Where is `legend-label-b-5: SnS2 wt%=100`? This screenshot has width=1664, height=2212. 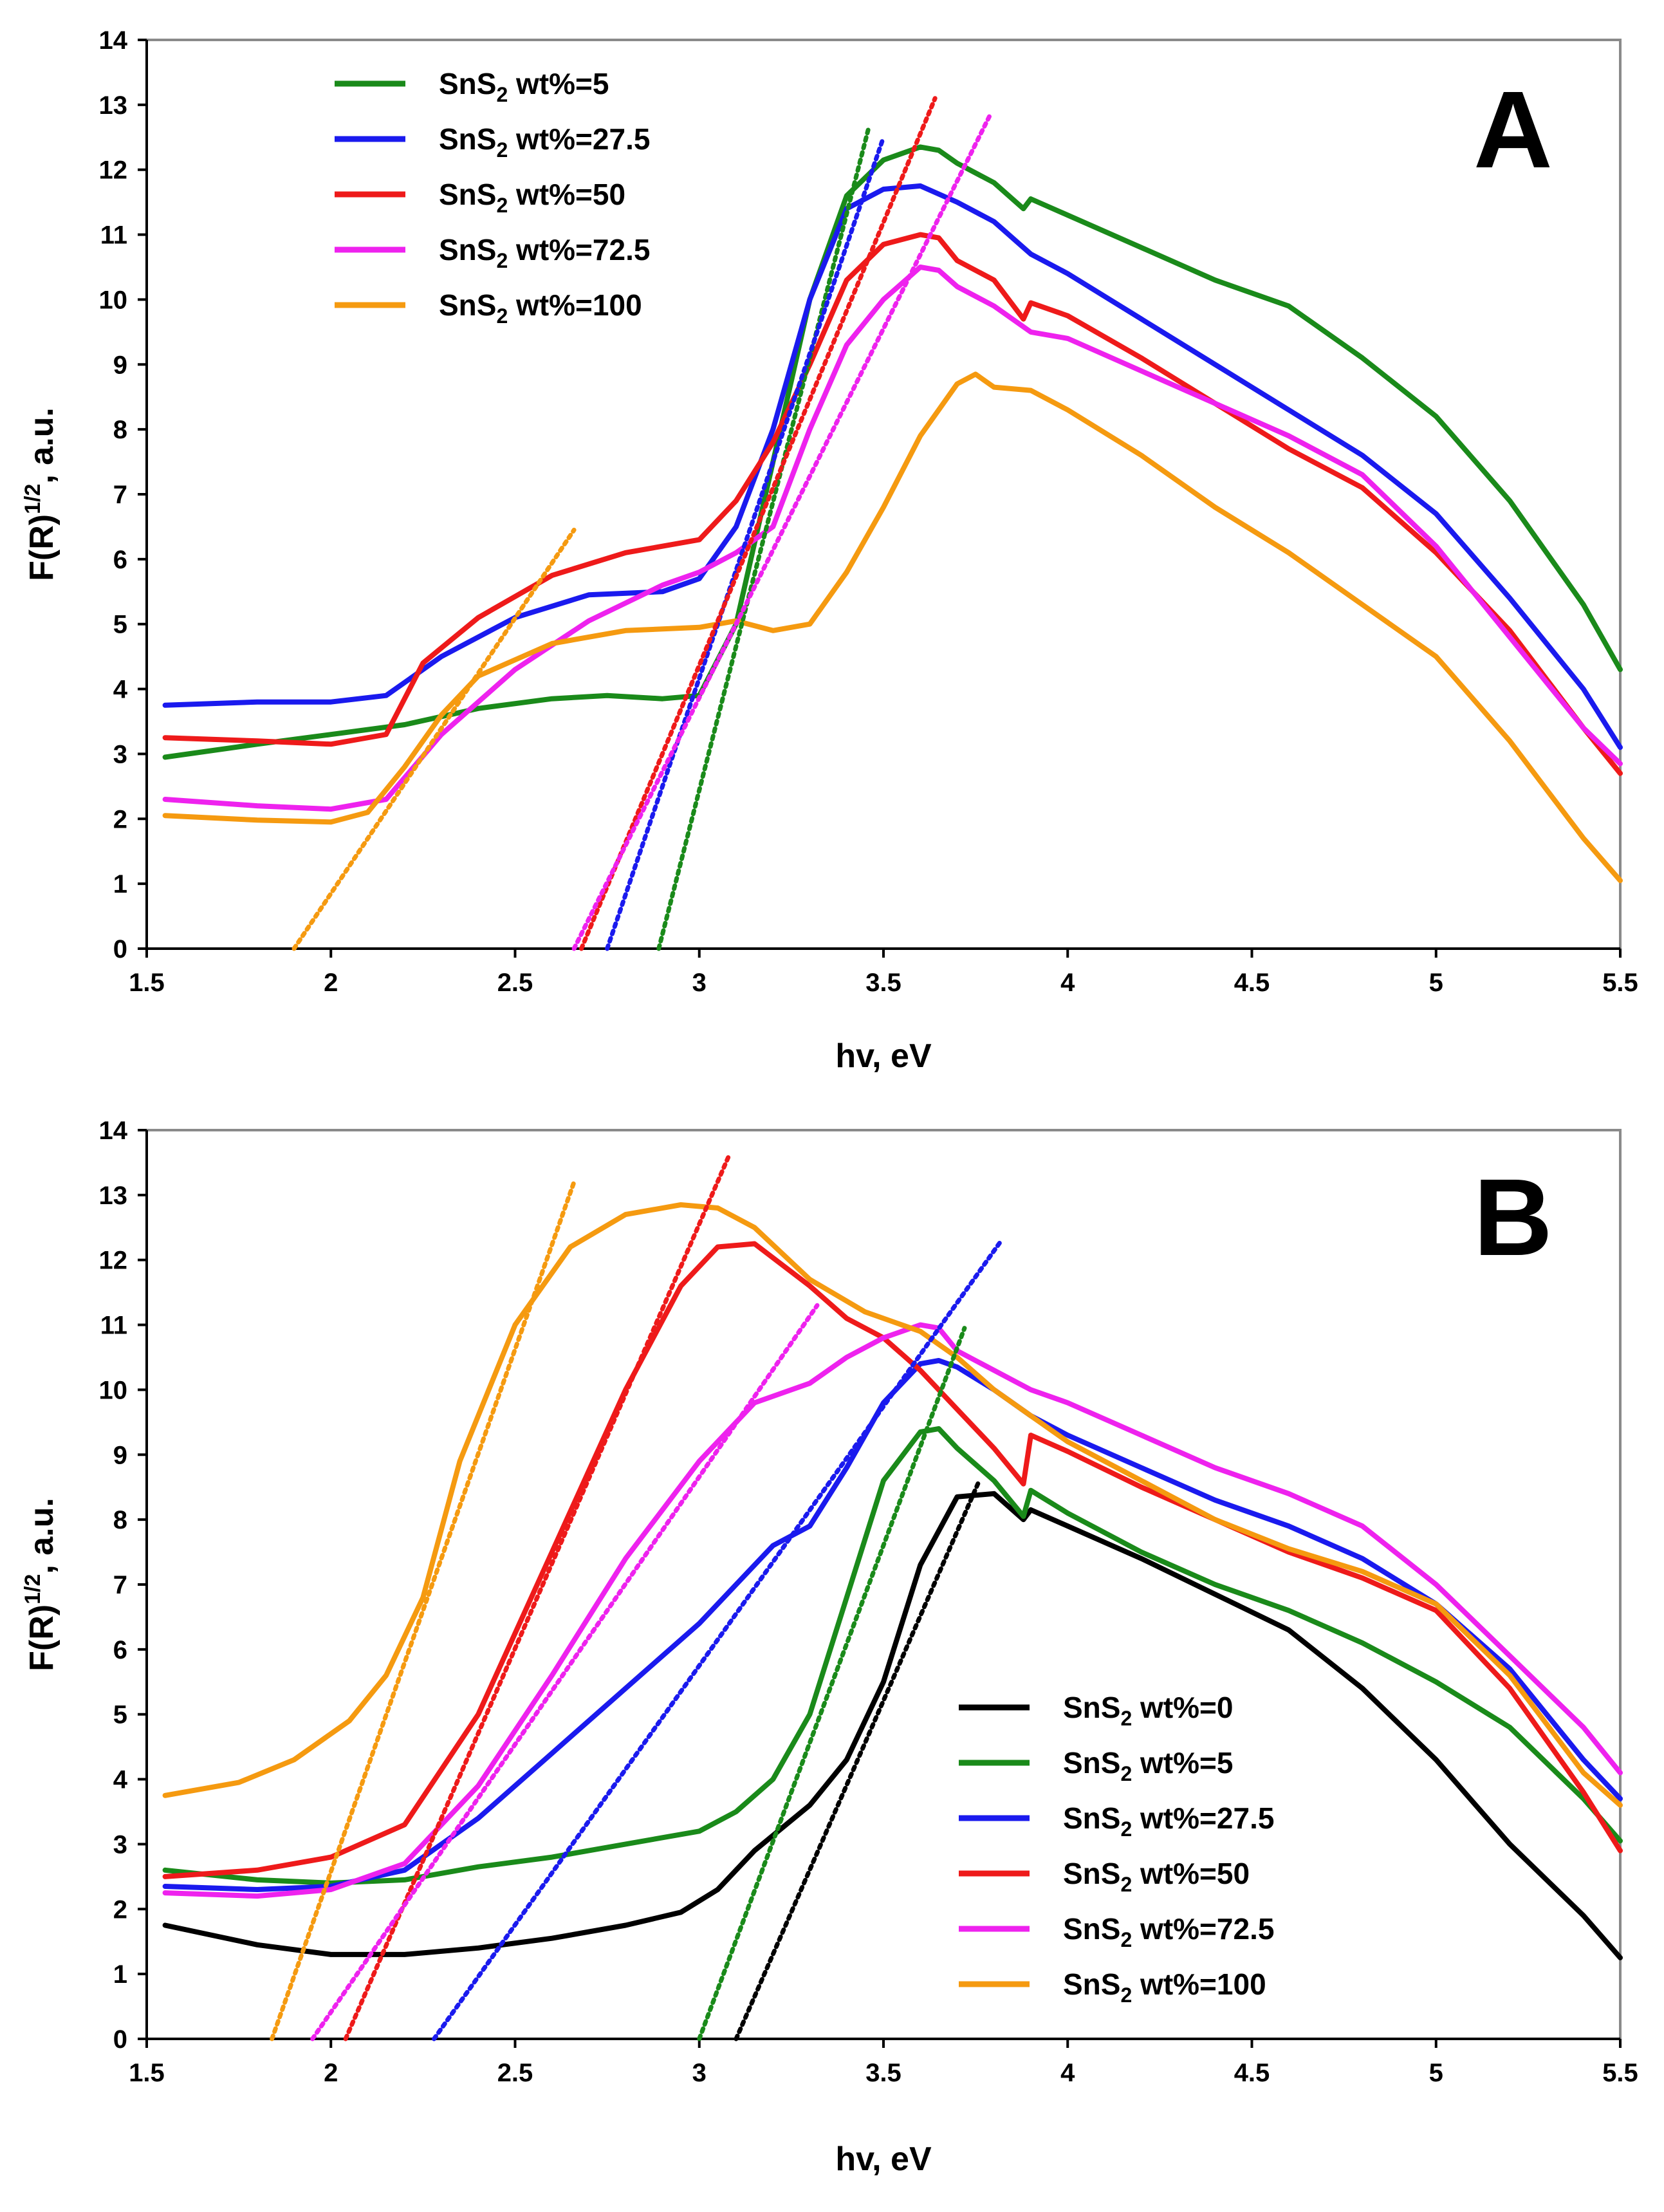
legend-label-b-5: SnS2 wt%=100 is located at coordinates (1165, 1987).